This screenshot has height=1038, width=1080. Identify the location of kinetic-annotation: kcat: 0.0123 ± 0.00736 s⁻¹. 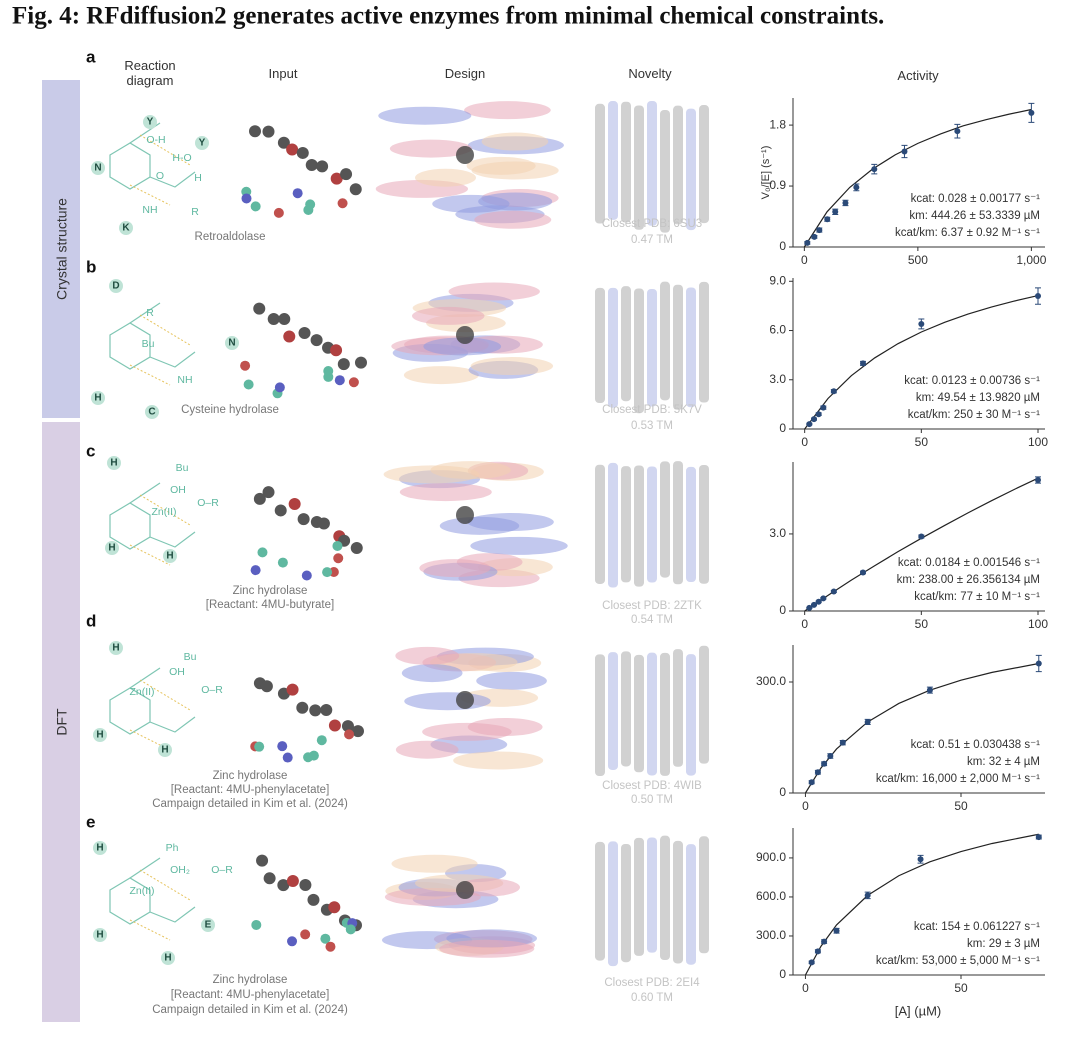
(972, 381).